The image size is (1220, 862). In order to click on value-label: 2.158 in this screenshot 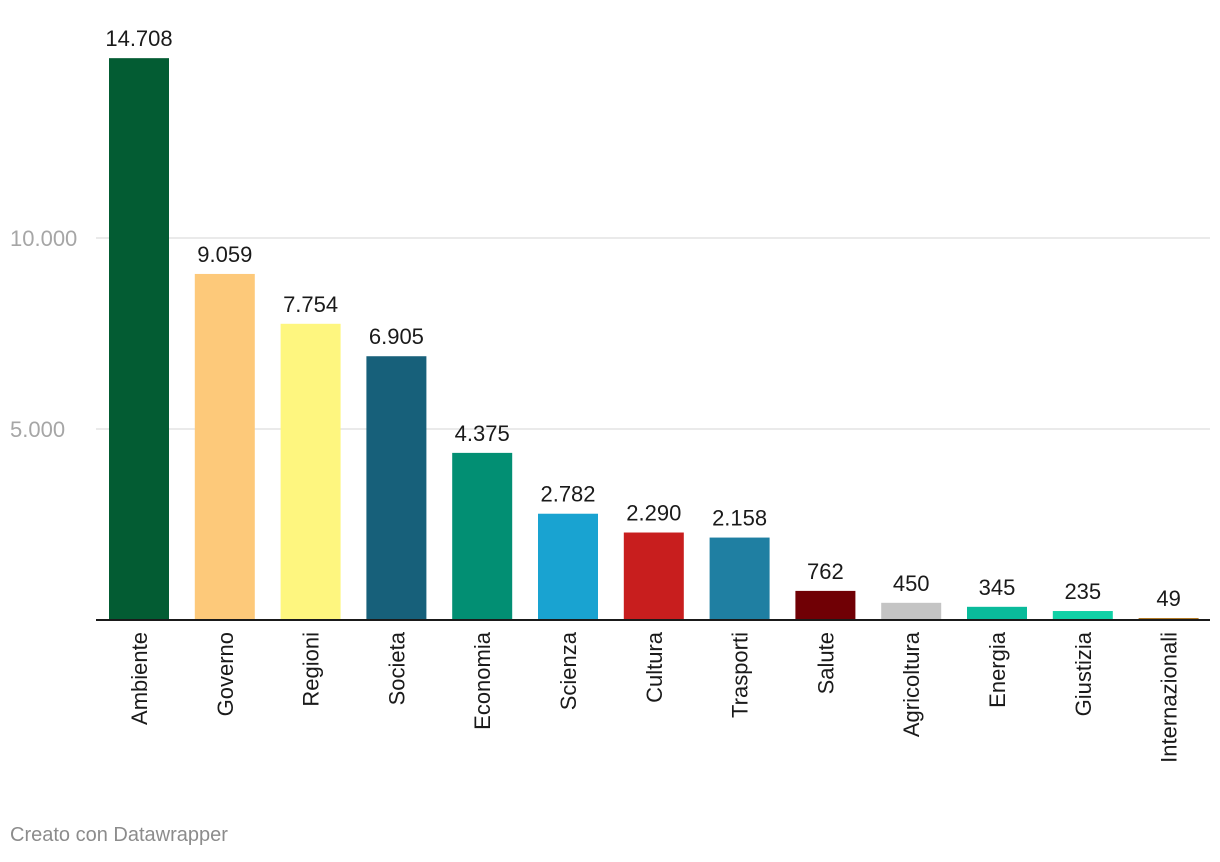, I will do `click(739, 518)`.